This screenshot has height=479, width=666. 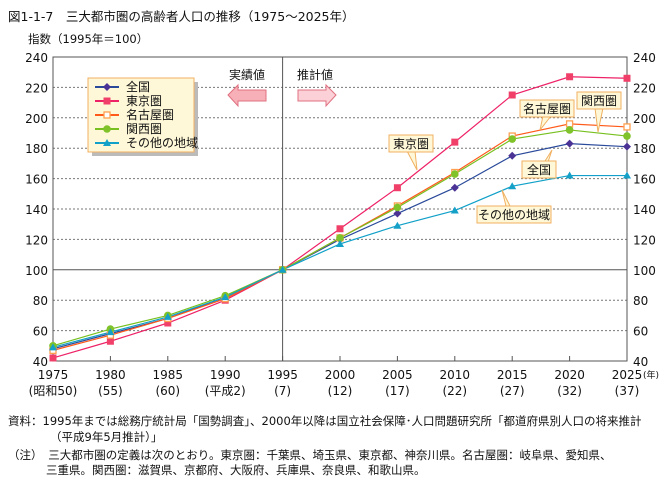 I want to click on y-tick-label-right: 140, so click(x=644, y=210).